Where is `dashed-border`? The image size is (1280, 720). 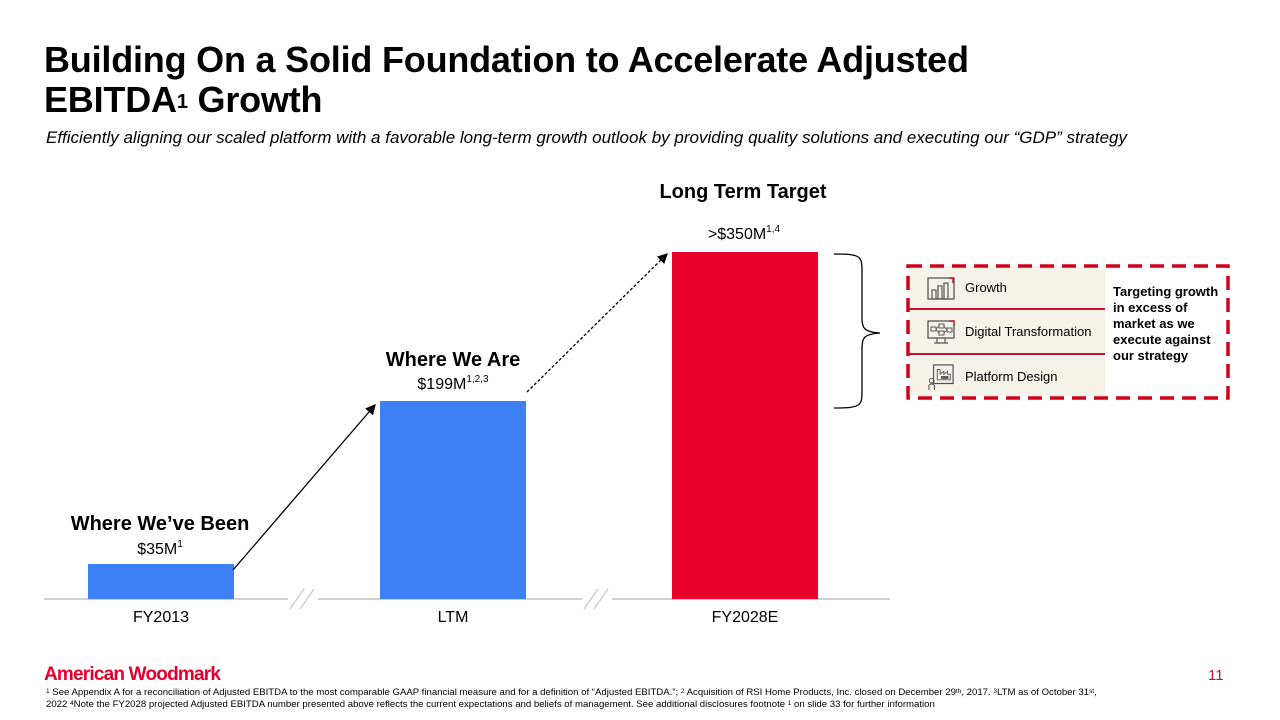
dashed-border is located at coordinates (1068, 332).